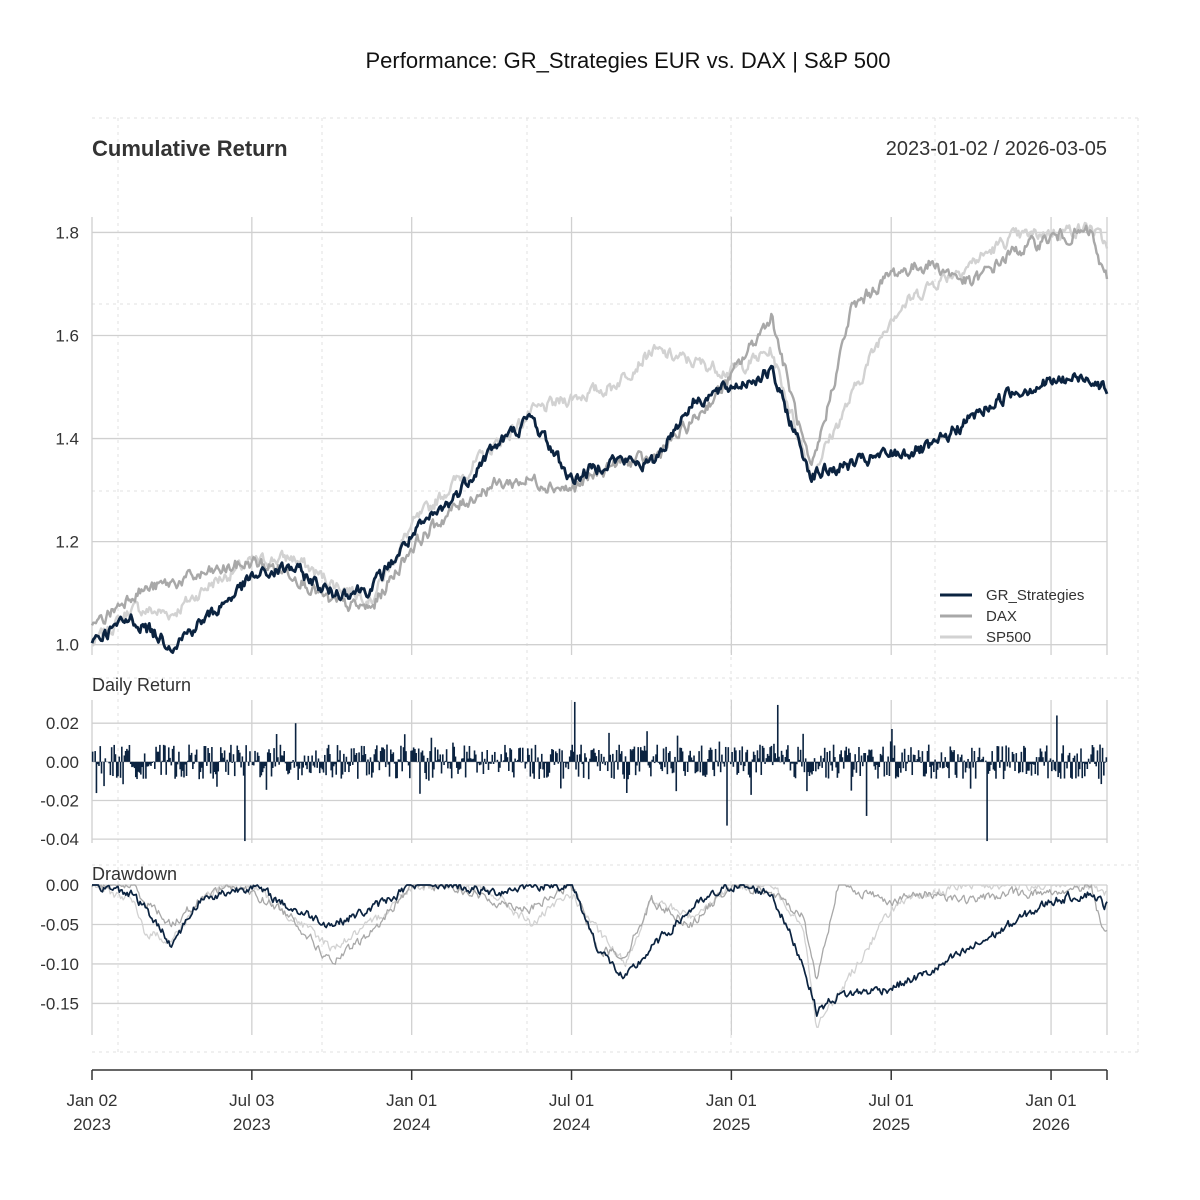 This screenshot has height=1200, width=1200. I want to click on y-tick-label: 1.8, so click(67, 232).